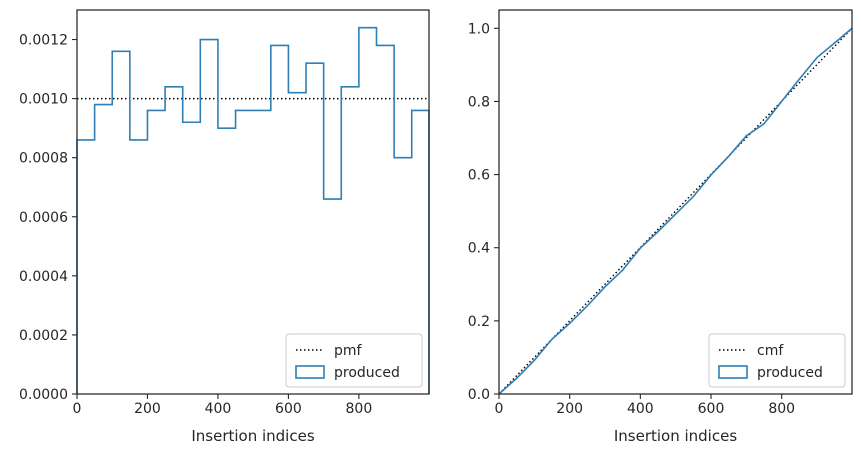 This screenshot has height=453, width=861. I want to click on y-tick-label: 0.4, so click(479, 249).